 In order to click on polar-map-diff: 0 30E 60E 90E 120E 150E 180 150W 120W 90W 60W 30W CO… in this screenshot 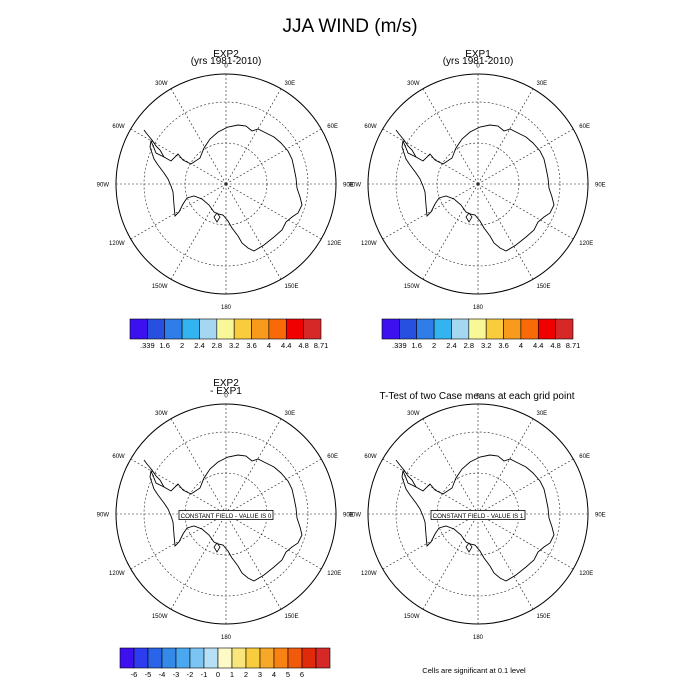, I will do `click(225, 518)`.